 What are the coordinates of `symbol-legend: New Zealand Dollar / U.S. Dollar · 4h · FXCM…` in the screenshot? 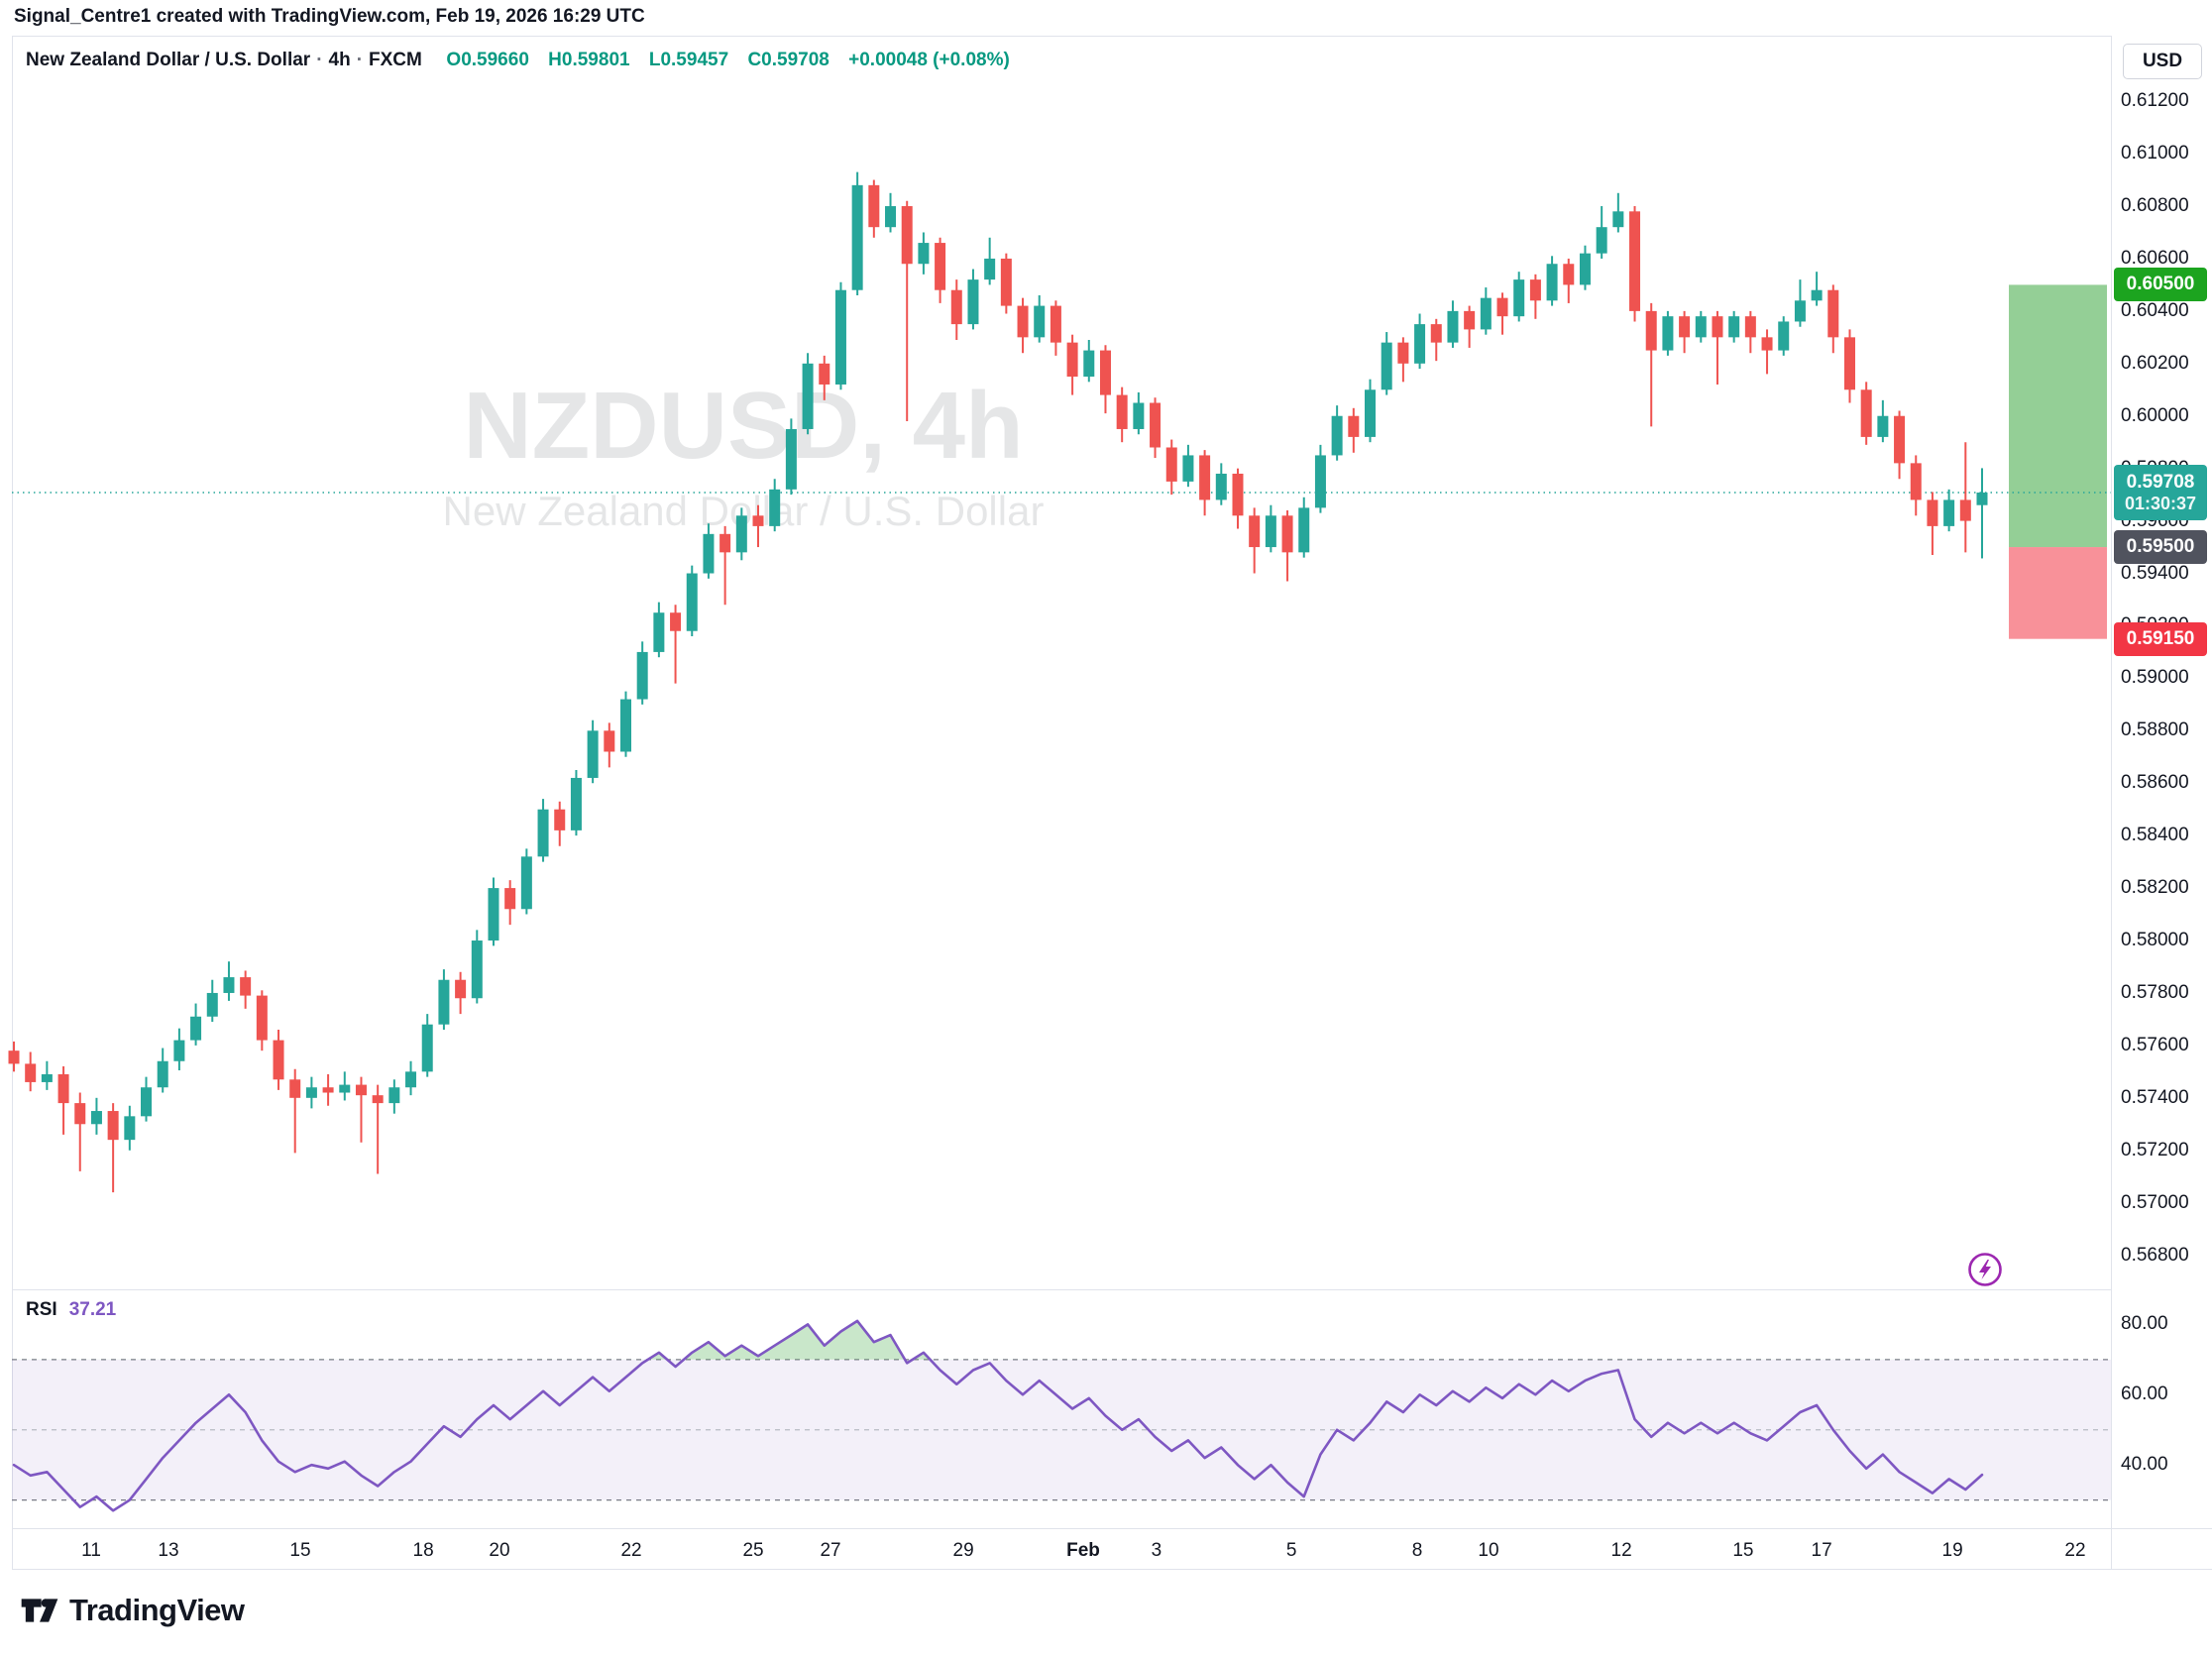 It's located at (518, 60).